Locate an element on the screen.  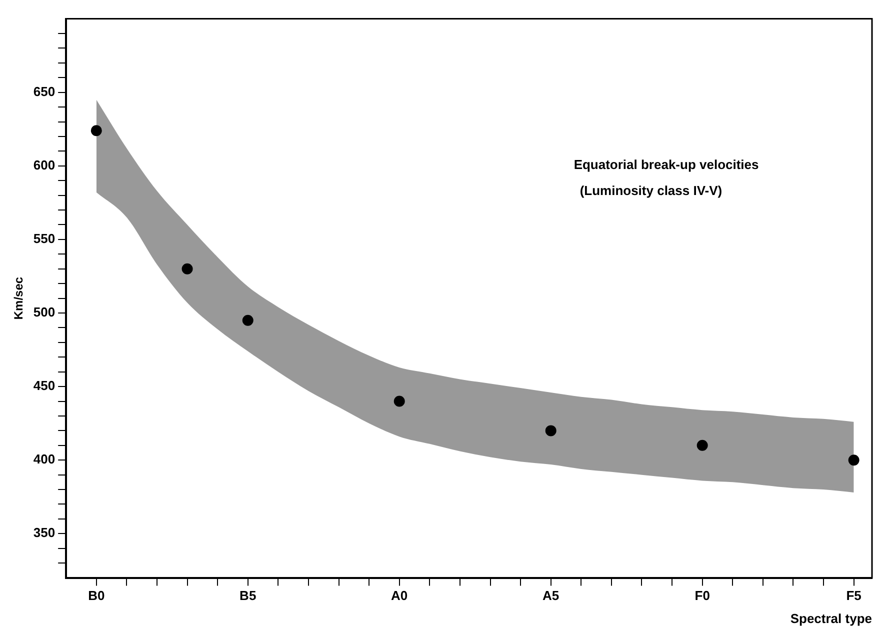
x-tick-label: F5 is located at coordinates (854, 596).